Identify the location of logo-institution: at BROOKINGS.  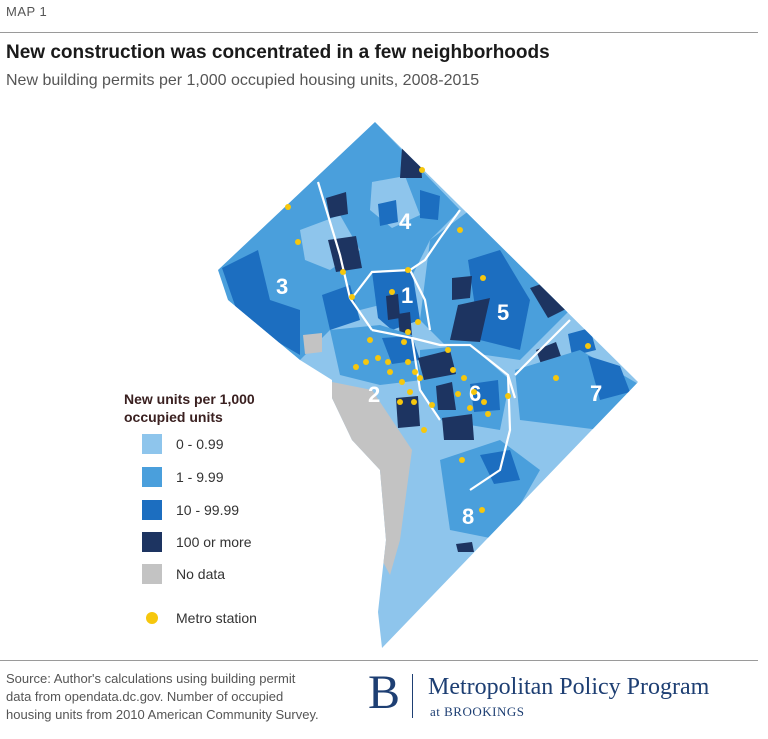
(477, 711).